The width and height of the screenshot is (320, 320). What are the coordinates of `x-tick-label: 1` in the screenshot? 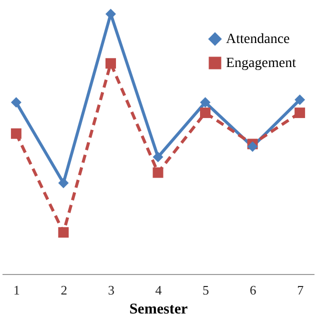 It's located at (16, 290).